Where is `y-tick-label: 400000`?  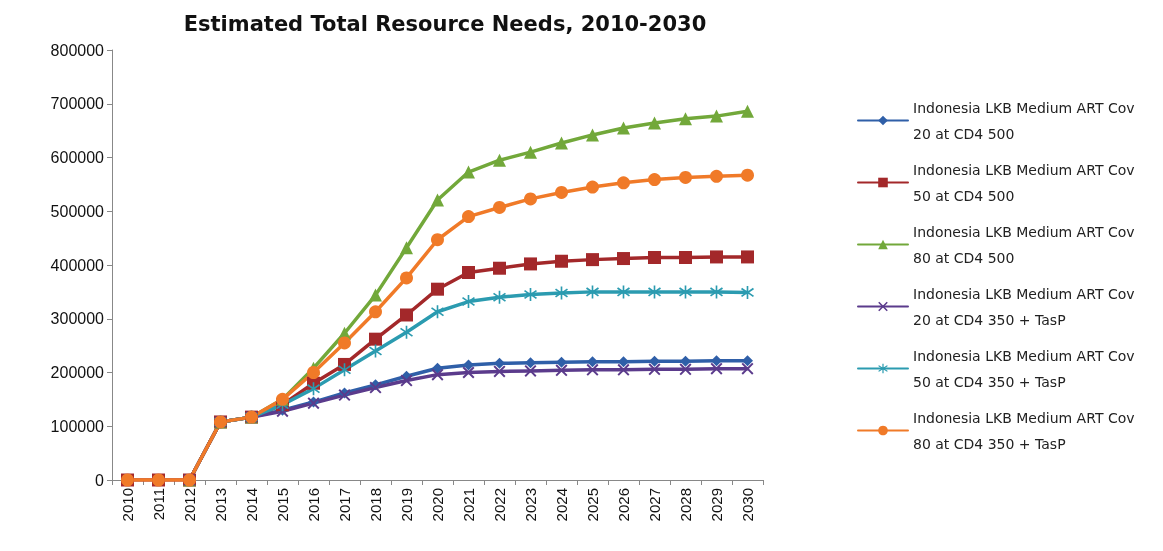 y-tick-label: 400000 is located at coordinates (77, 265).